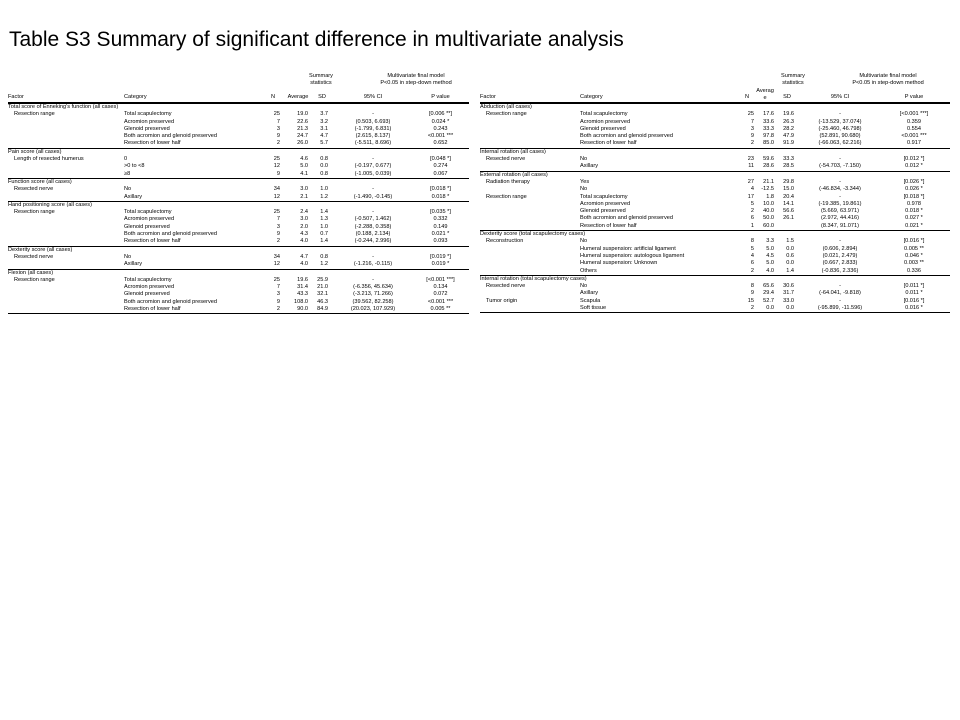 This screenshot has height=720, width=960. What do you see at coordinates (914, 181) in the screenshot?
I see `p-value-cell: [0.026 *]` at bounding box center [914, 181].